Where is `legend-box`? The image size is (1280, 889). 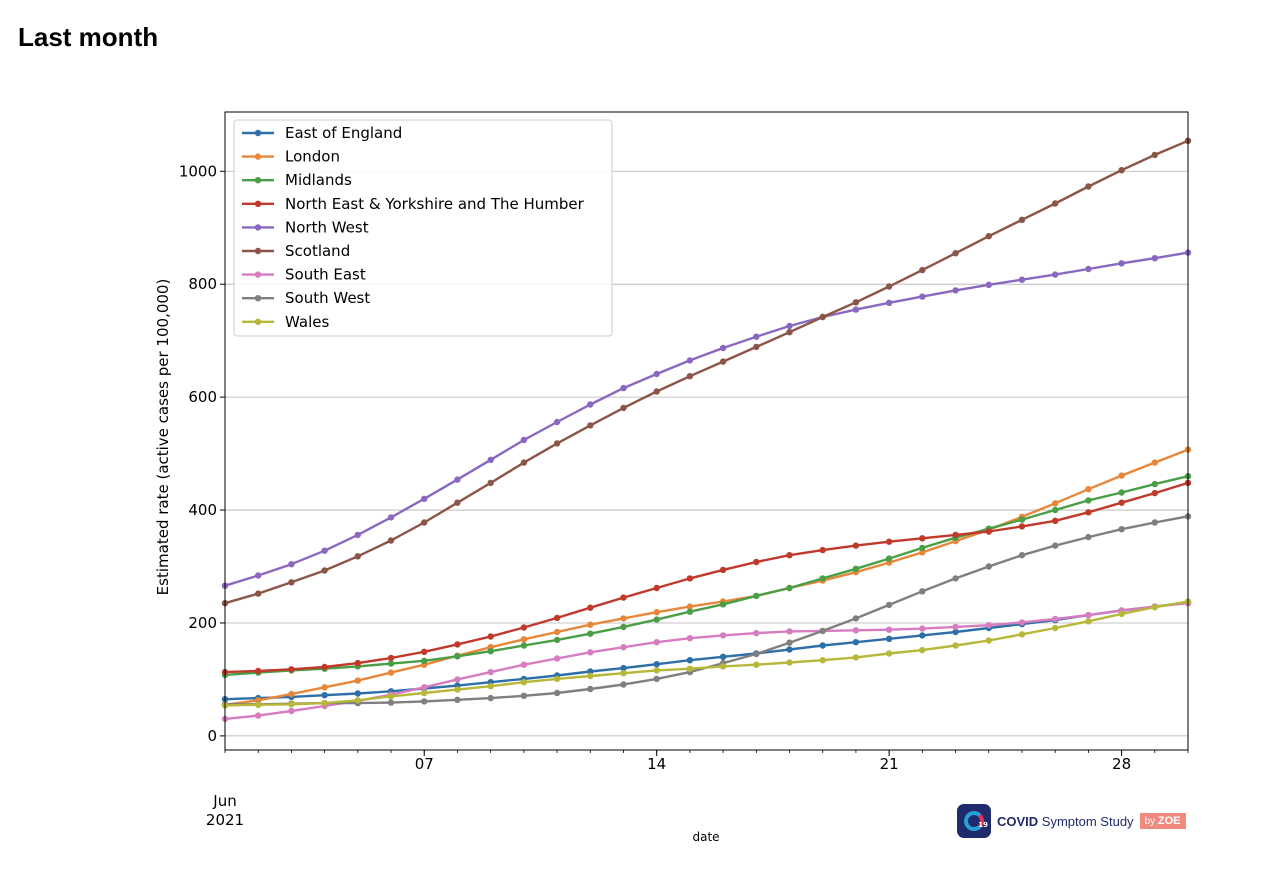
legend-box is located at coordinates (423, 228).